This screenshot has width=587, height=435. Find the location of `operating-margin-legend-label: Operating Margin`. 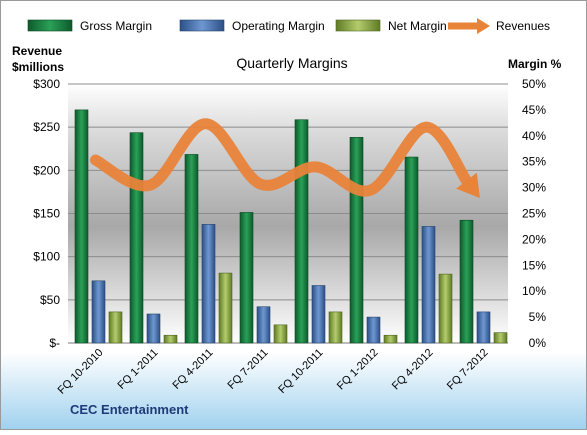

operating-margin-legend-label: Operating Margin is located at coordinates (278, 26).